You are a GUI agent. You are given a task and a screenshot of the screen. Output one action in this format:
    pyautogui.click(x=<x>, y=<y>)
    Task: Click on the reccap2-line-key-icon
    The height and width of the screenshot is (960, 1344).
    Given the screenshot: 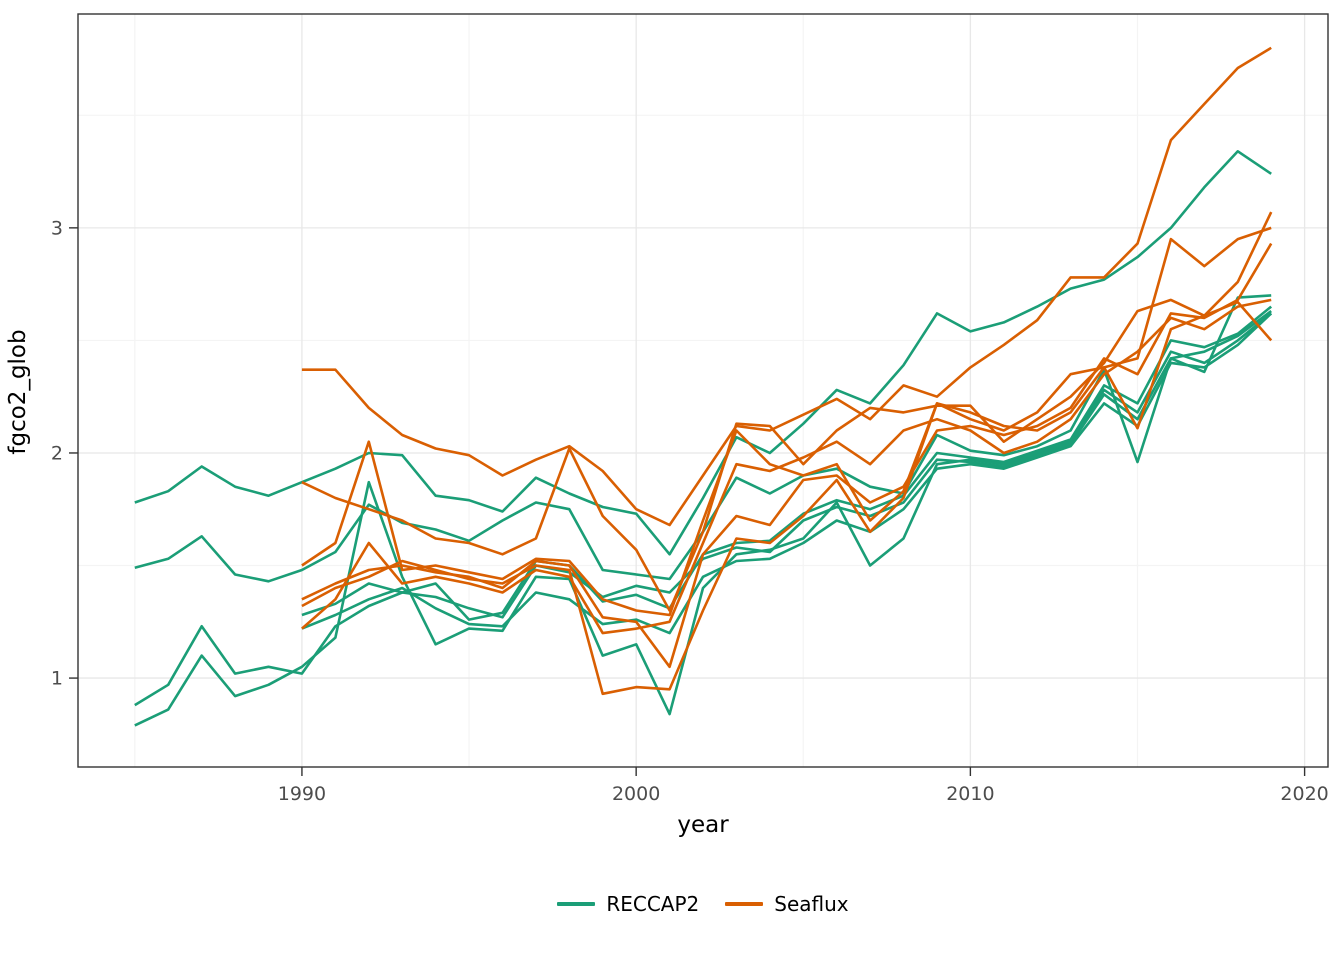 What is the action you would take?
    pyautogui.click(x=576, y=904)
    